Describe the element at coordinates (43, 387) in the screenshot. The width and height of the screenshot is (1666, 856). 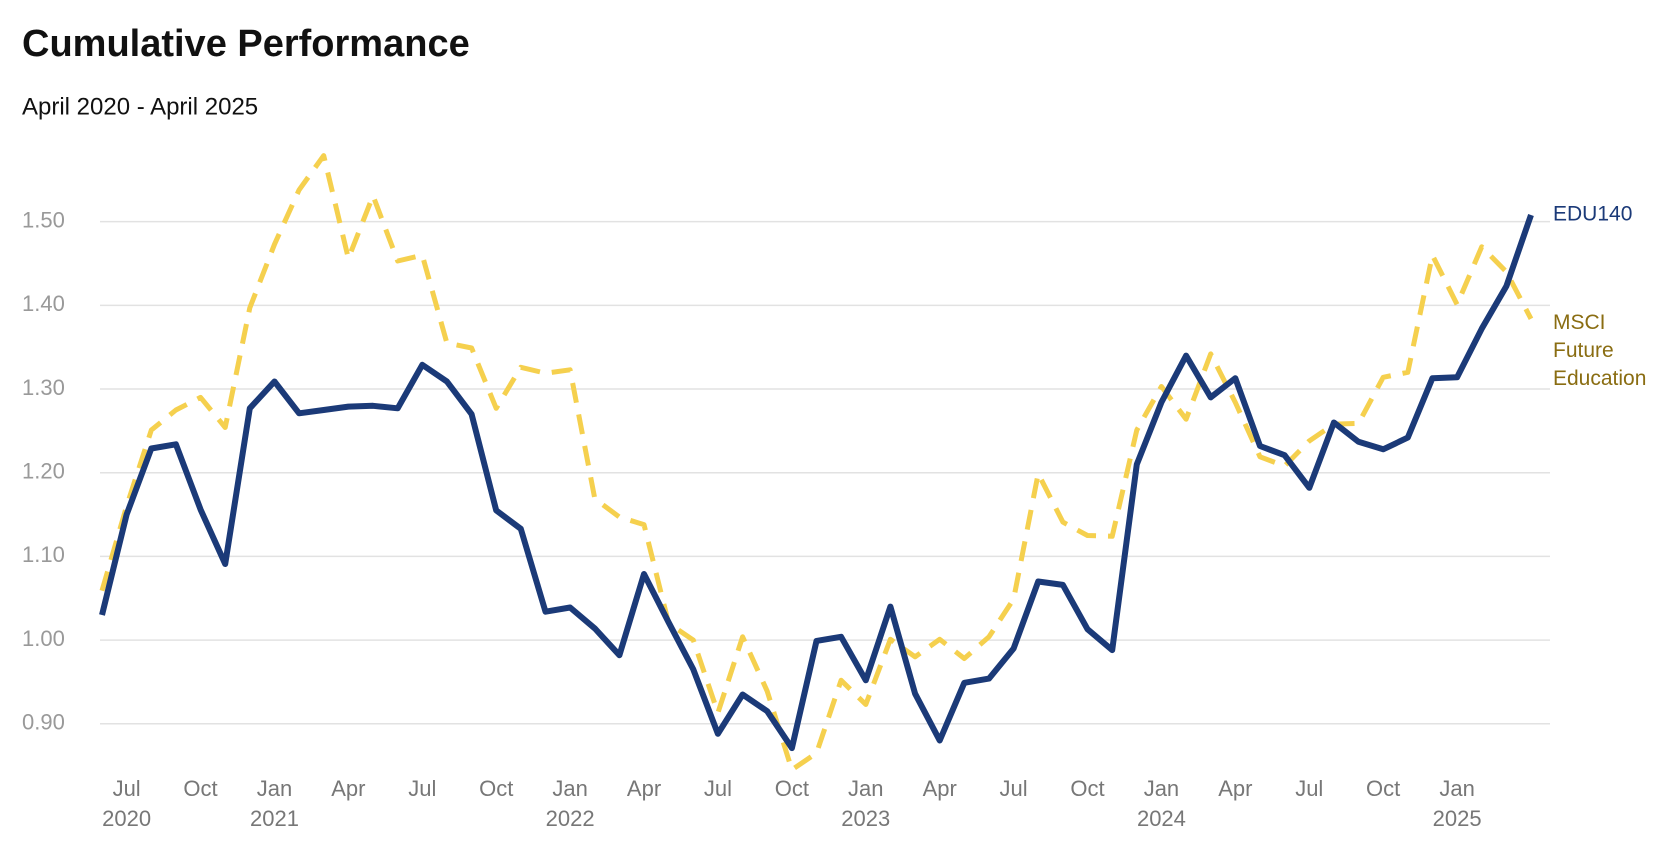
I see `y-tick-label: 1.30` at that location.